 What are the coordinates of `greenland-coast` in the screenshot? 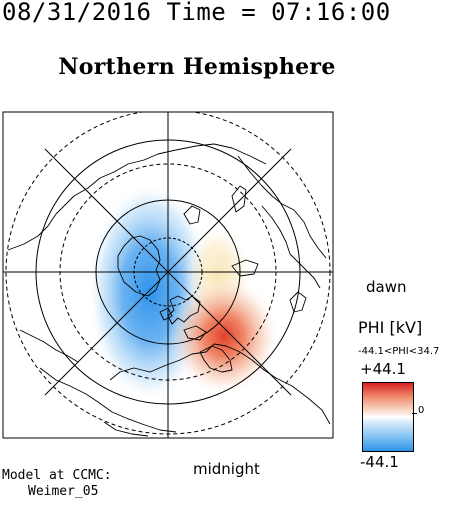 It's located at (139, 266).